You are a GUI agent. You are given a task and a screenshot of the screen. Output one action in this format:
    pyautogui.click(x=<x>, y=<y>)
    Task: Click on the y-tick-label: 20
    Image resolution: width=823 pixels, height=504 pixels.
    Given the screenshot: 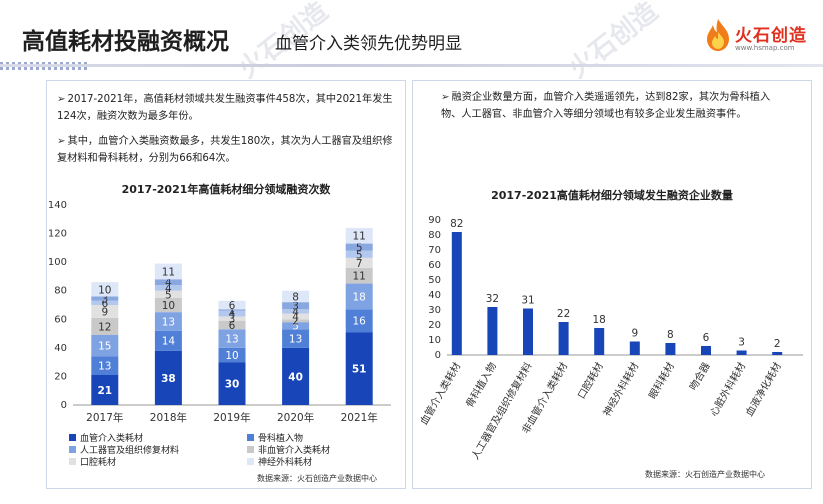 What is the action you would take?
    pyautogui.click(x=434, y=325)
    